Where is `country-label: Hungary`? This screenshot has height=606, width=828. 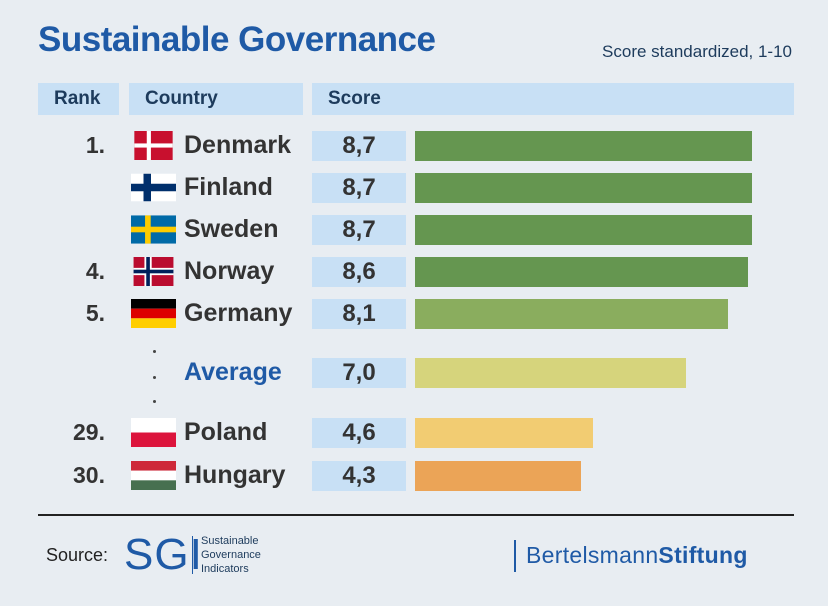
country-label: Hungary is located at coordinates (235, 475).